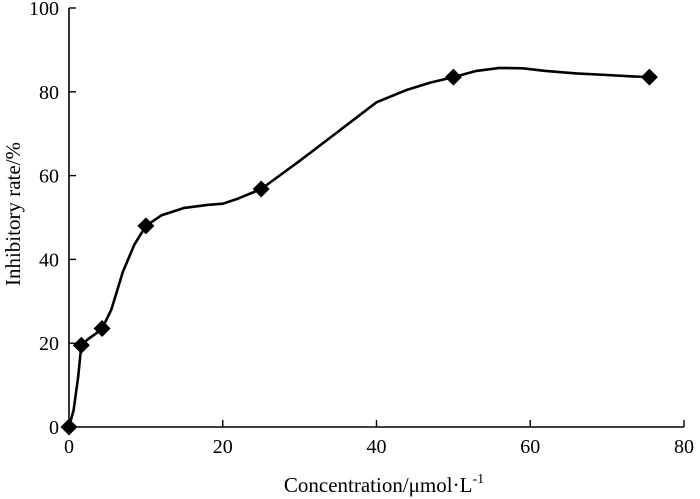 The width and height of the screenshot is (700, 499). What do you see at coordinates (69, 447) in the screenshot?
I see `x-tick-label: 0` at bounding box center [69, 447].